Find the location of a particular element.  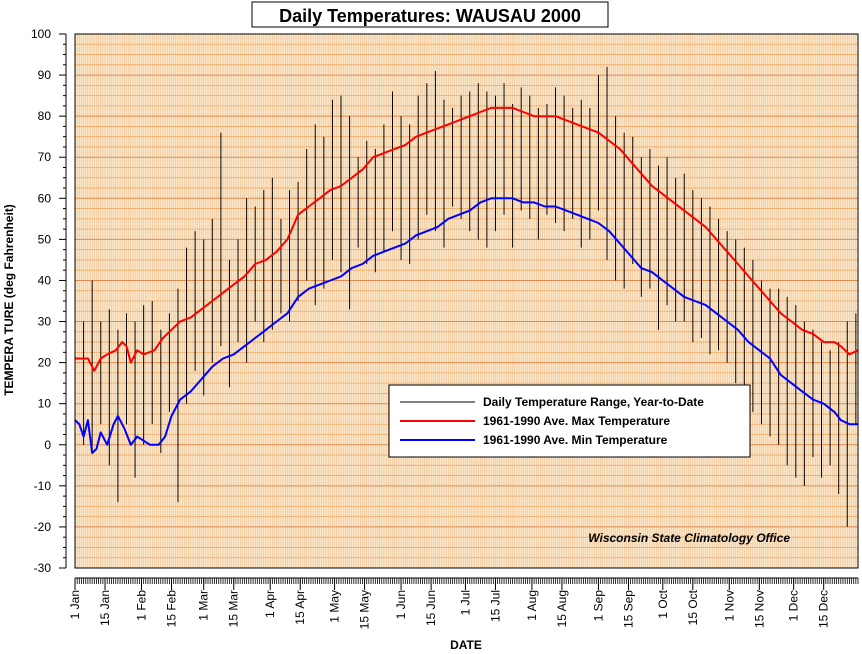

x-tick-label: 1 Jun is located at coordinates (401, 604).